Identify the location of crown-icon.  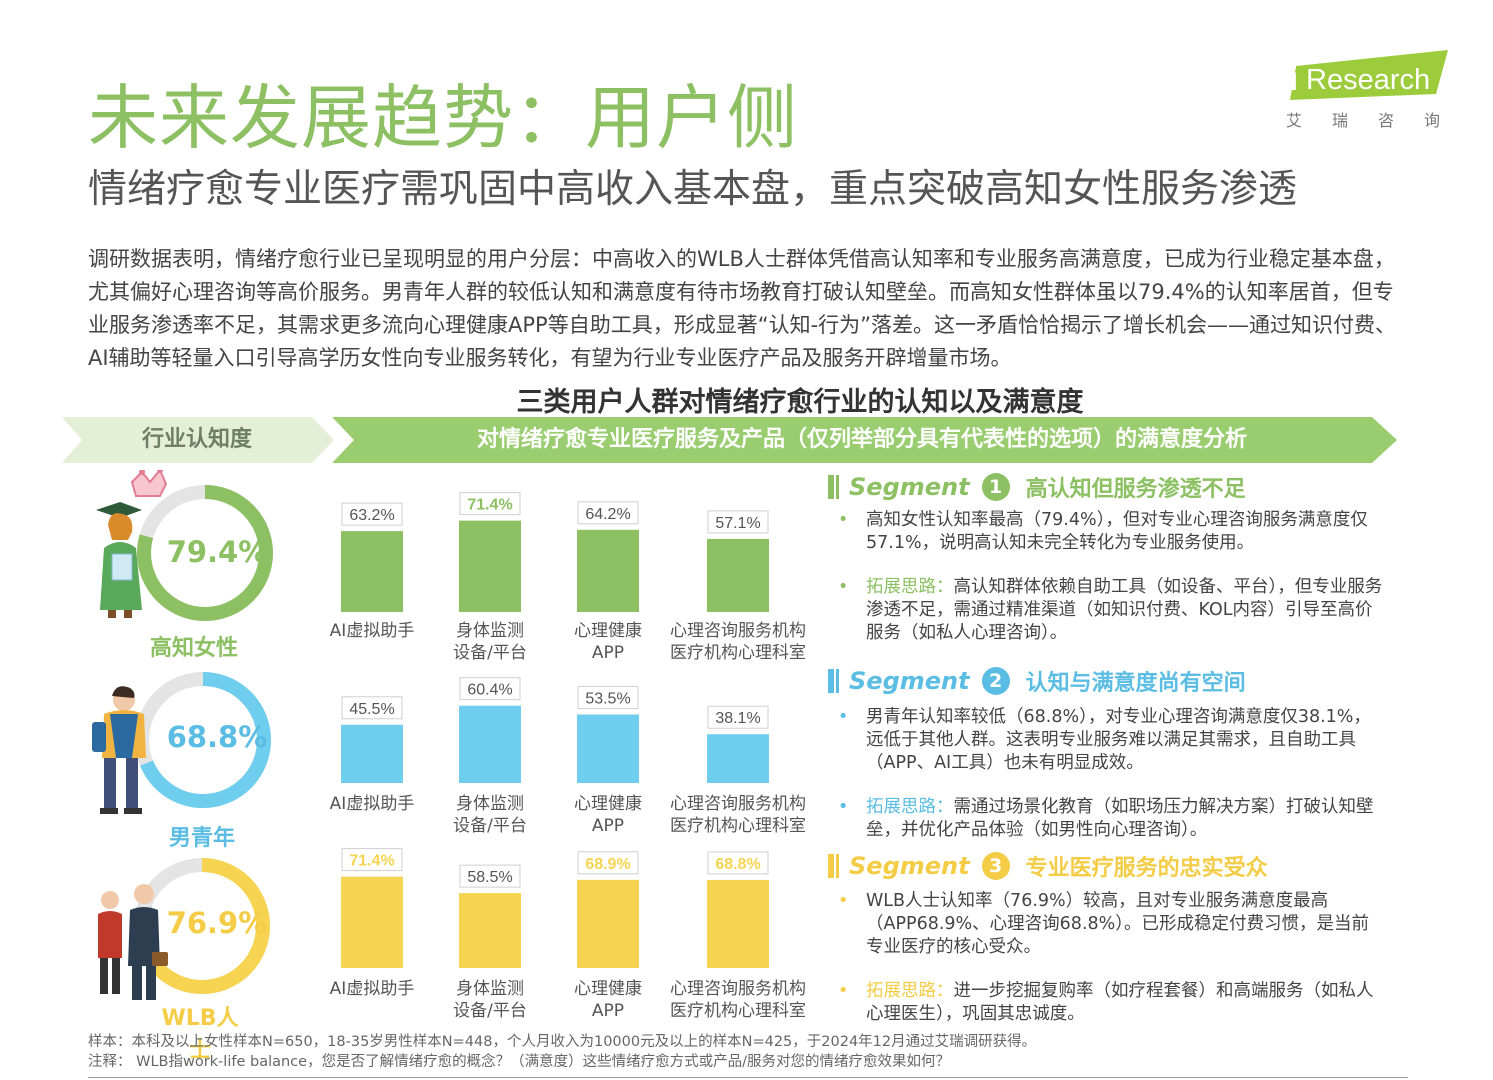
(149, 483).